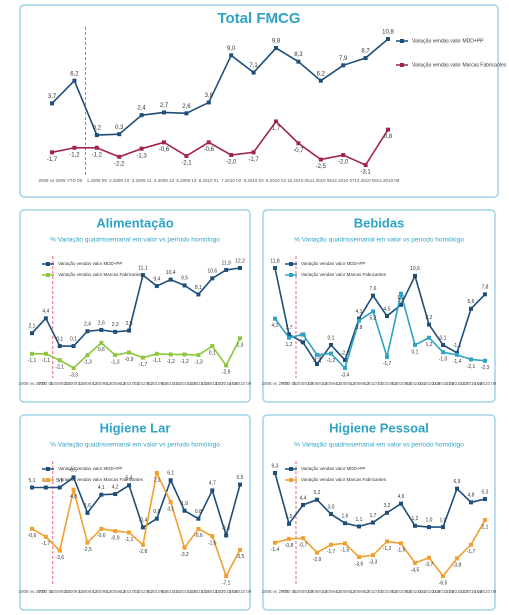 The width and height of the screenshot is (509, 615). What do you see at coordinates (143, 552) in the screenshot?
I see `value-label: -2,8` at bounding box center [143, 552].